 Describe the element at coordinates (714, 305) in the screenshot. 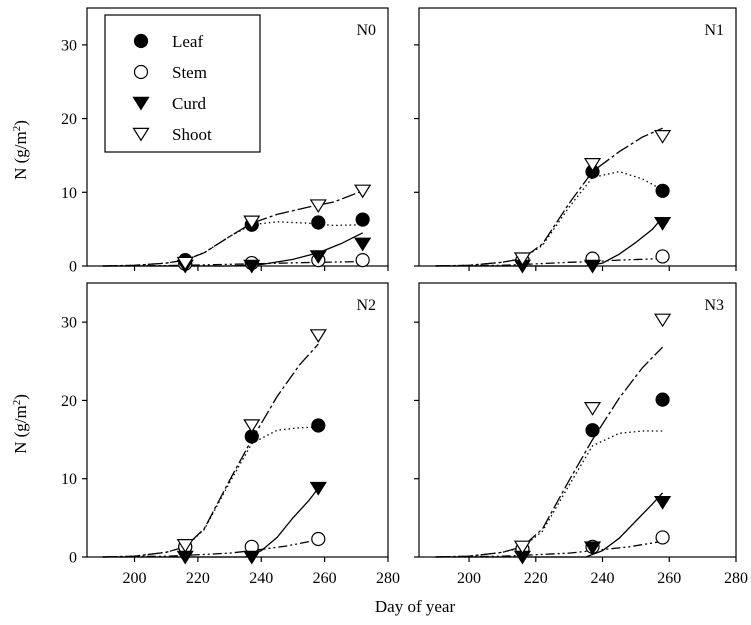

I see `panel-label-n3: N3` at that location.